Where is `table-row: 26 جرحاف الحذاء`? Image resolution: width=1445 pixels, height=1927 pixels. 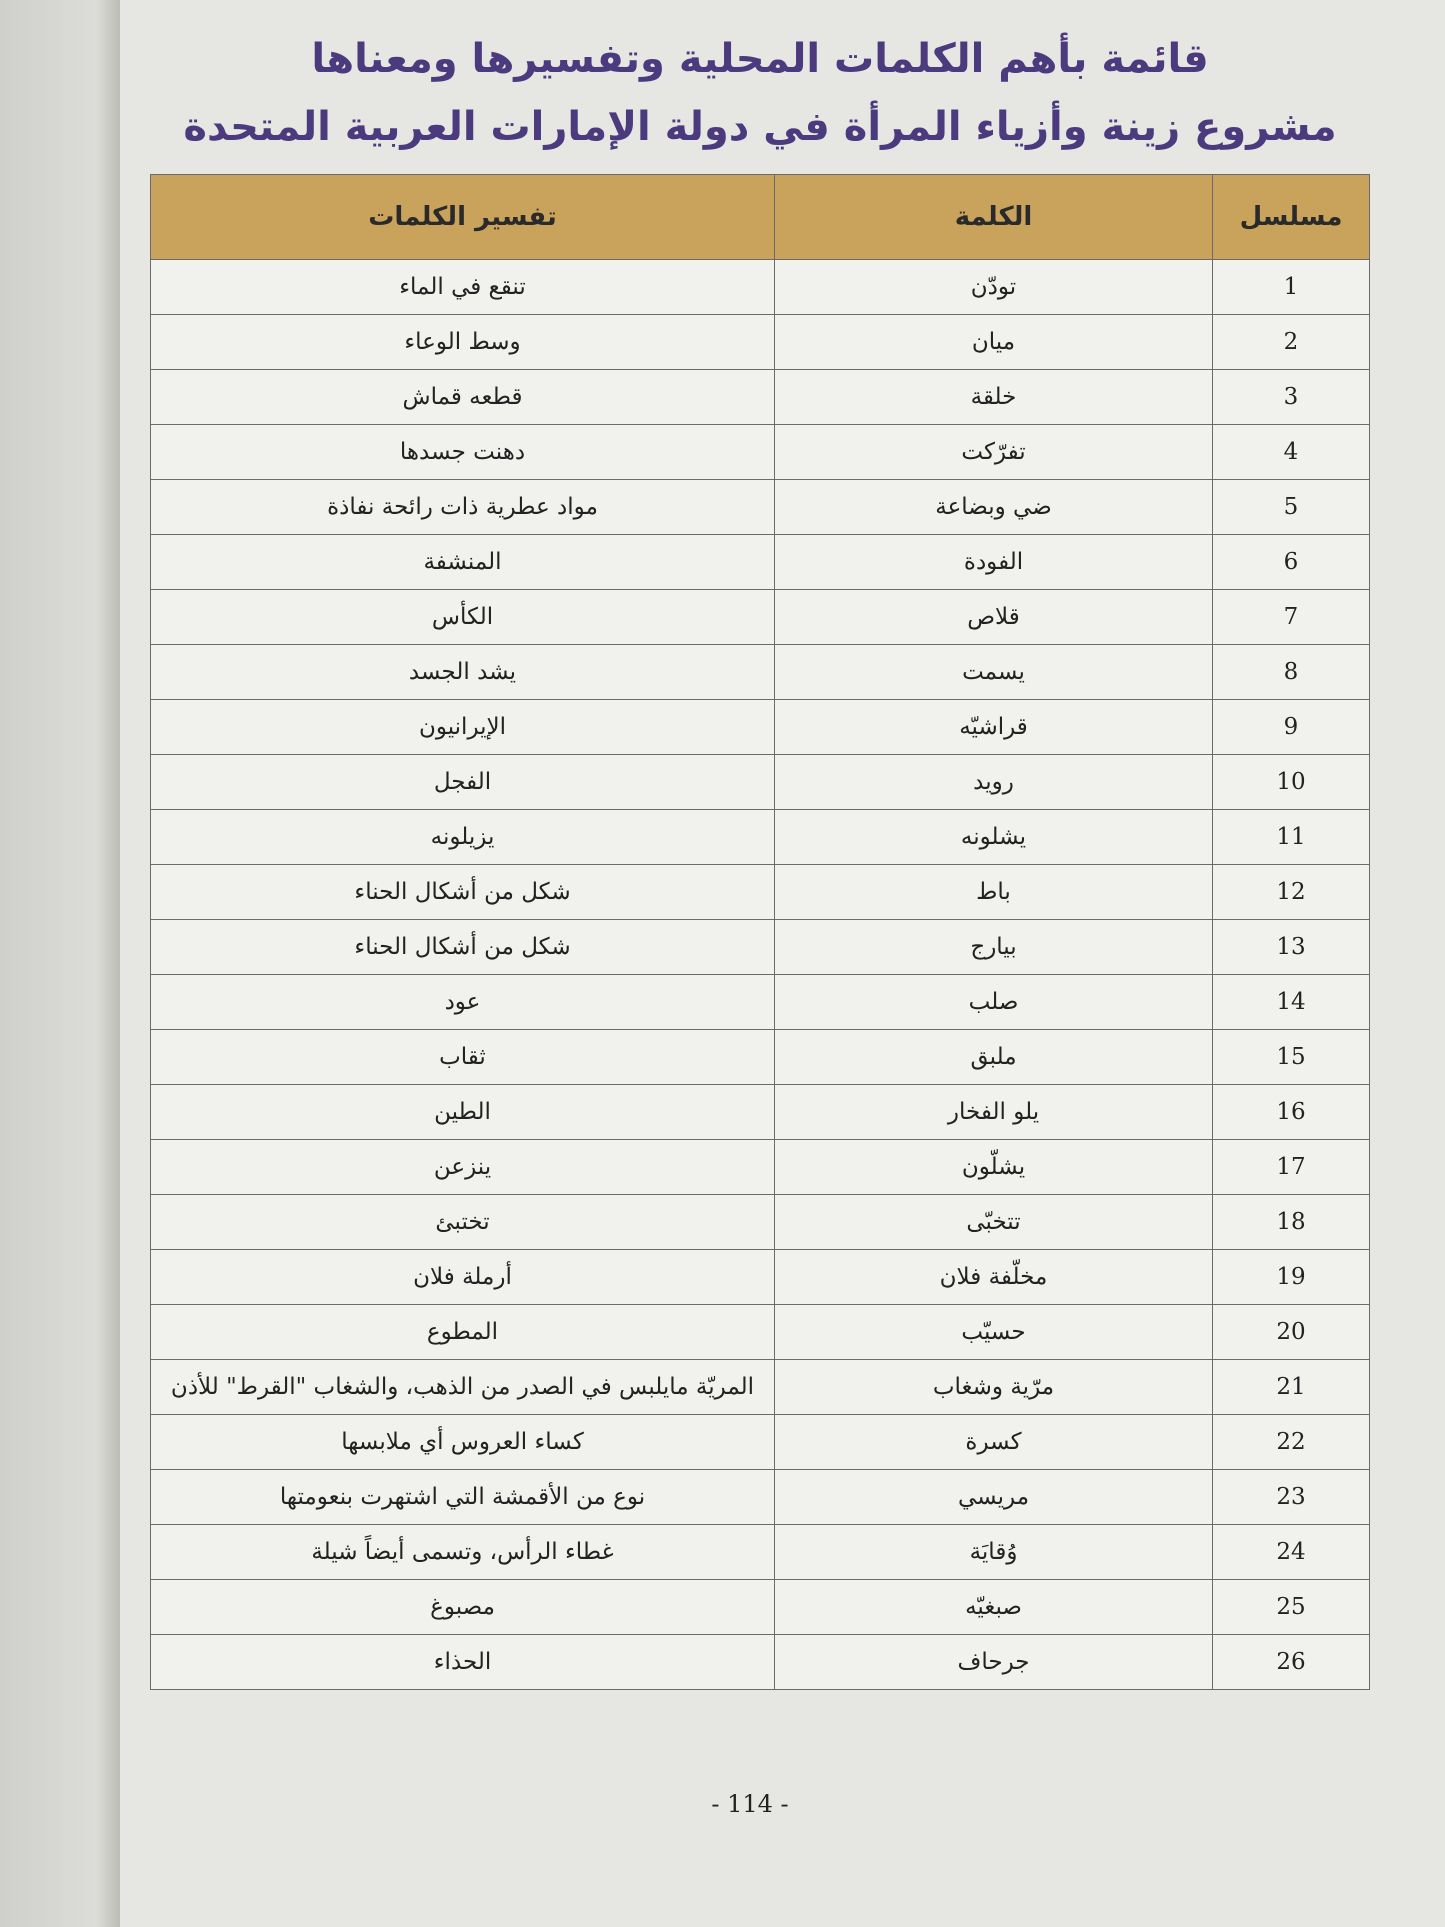
table-row: 26 جرحاف الحذاء is located at coordinates (760, 1662).